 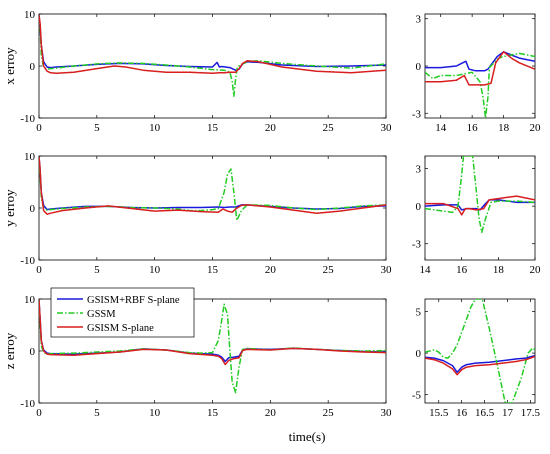 I want to click on legend-box, so click(x=122, y=312).